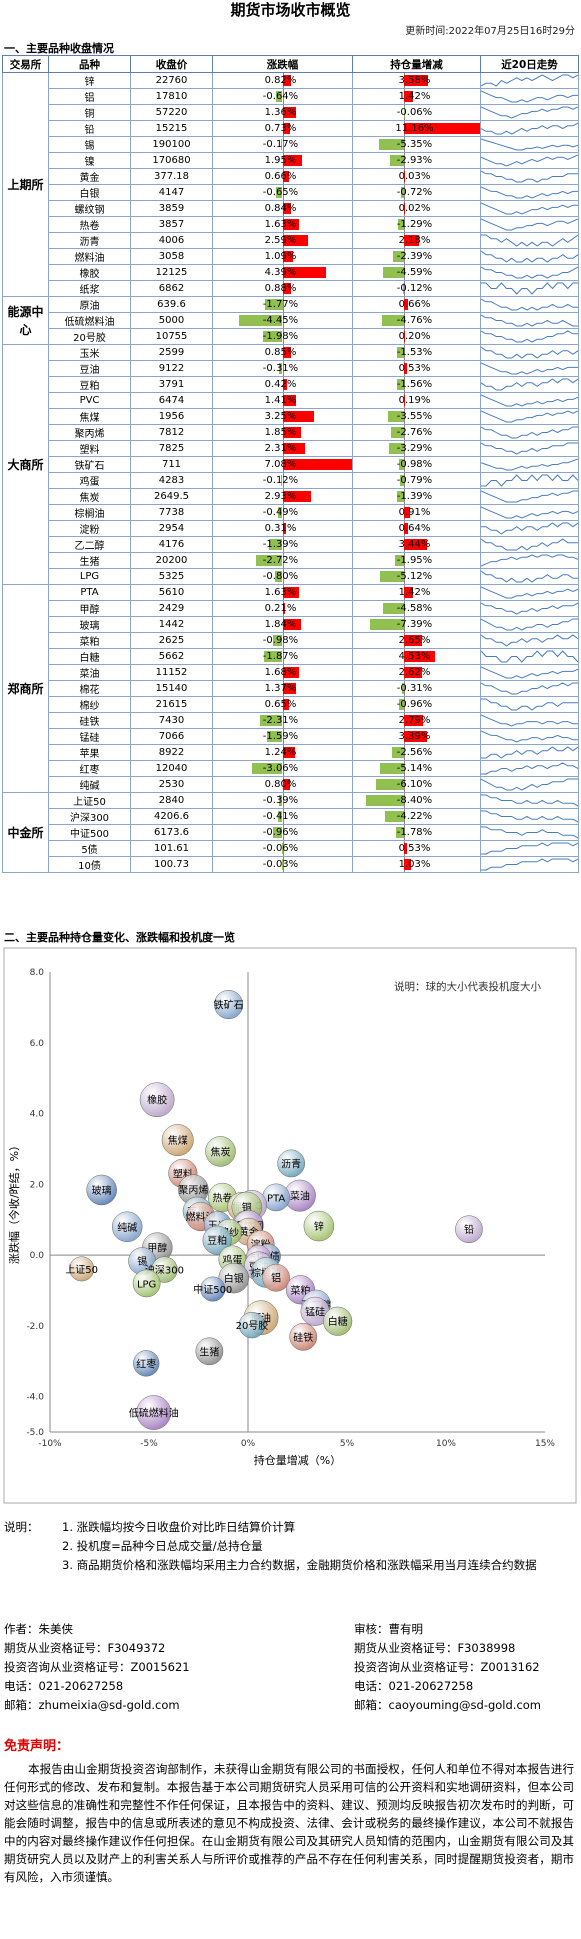 This screenshot has width=581, height=1939. Describe the element at coordinates (448, 1705) in the screenshot. I see `reviewer-email: 邮箱：caoyouming@sd-gold.com` at that location.